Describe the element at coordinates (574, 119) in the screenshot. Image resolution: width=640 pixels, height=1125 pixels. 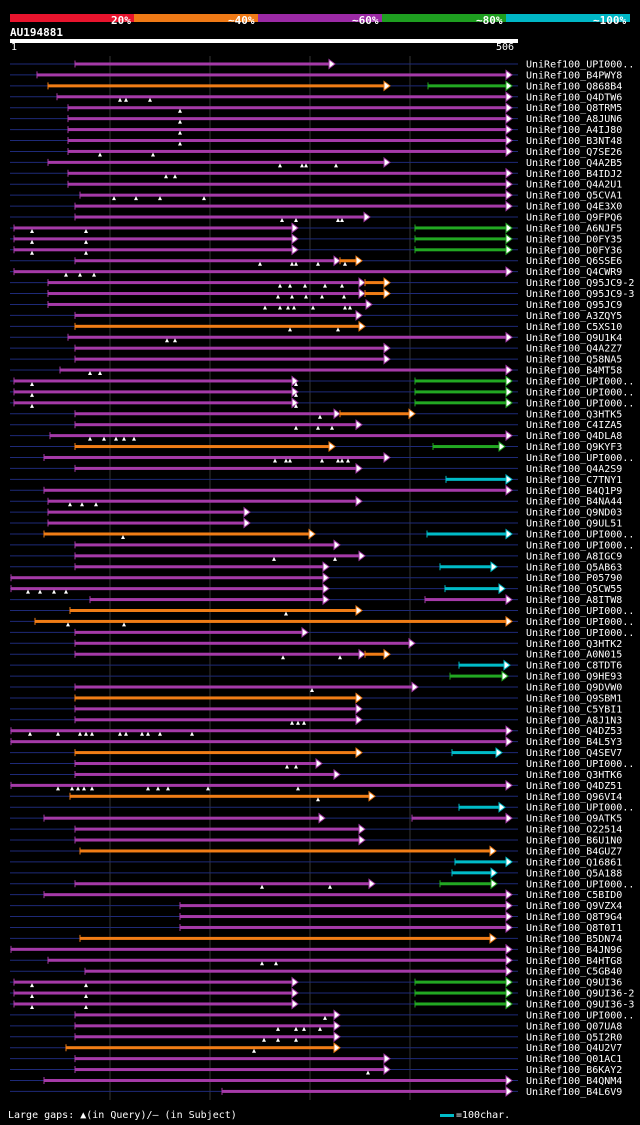
I see `hit-label: UniRef100_A8JUN6` at that location.